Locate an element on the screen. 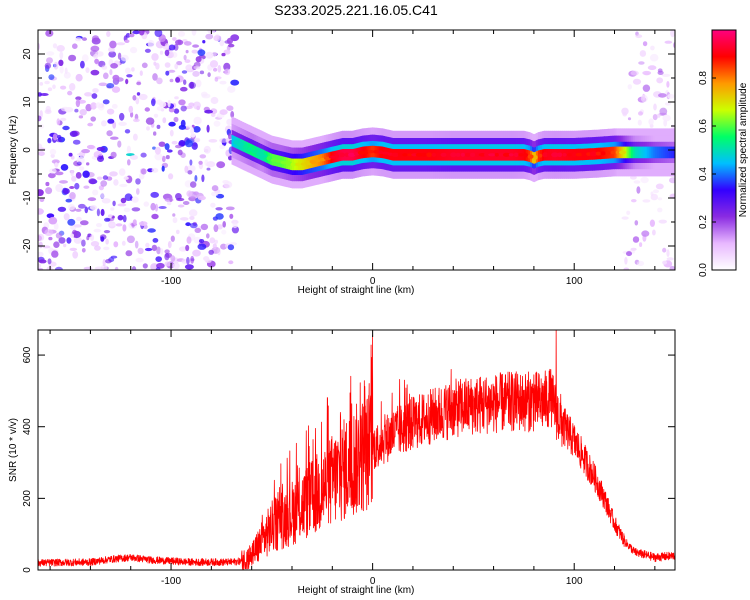 The height and width of the screenshot is (600, 750). y-tick-label: 200 is located at coordinates (27, 498).